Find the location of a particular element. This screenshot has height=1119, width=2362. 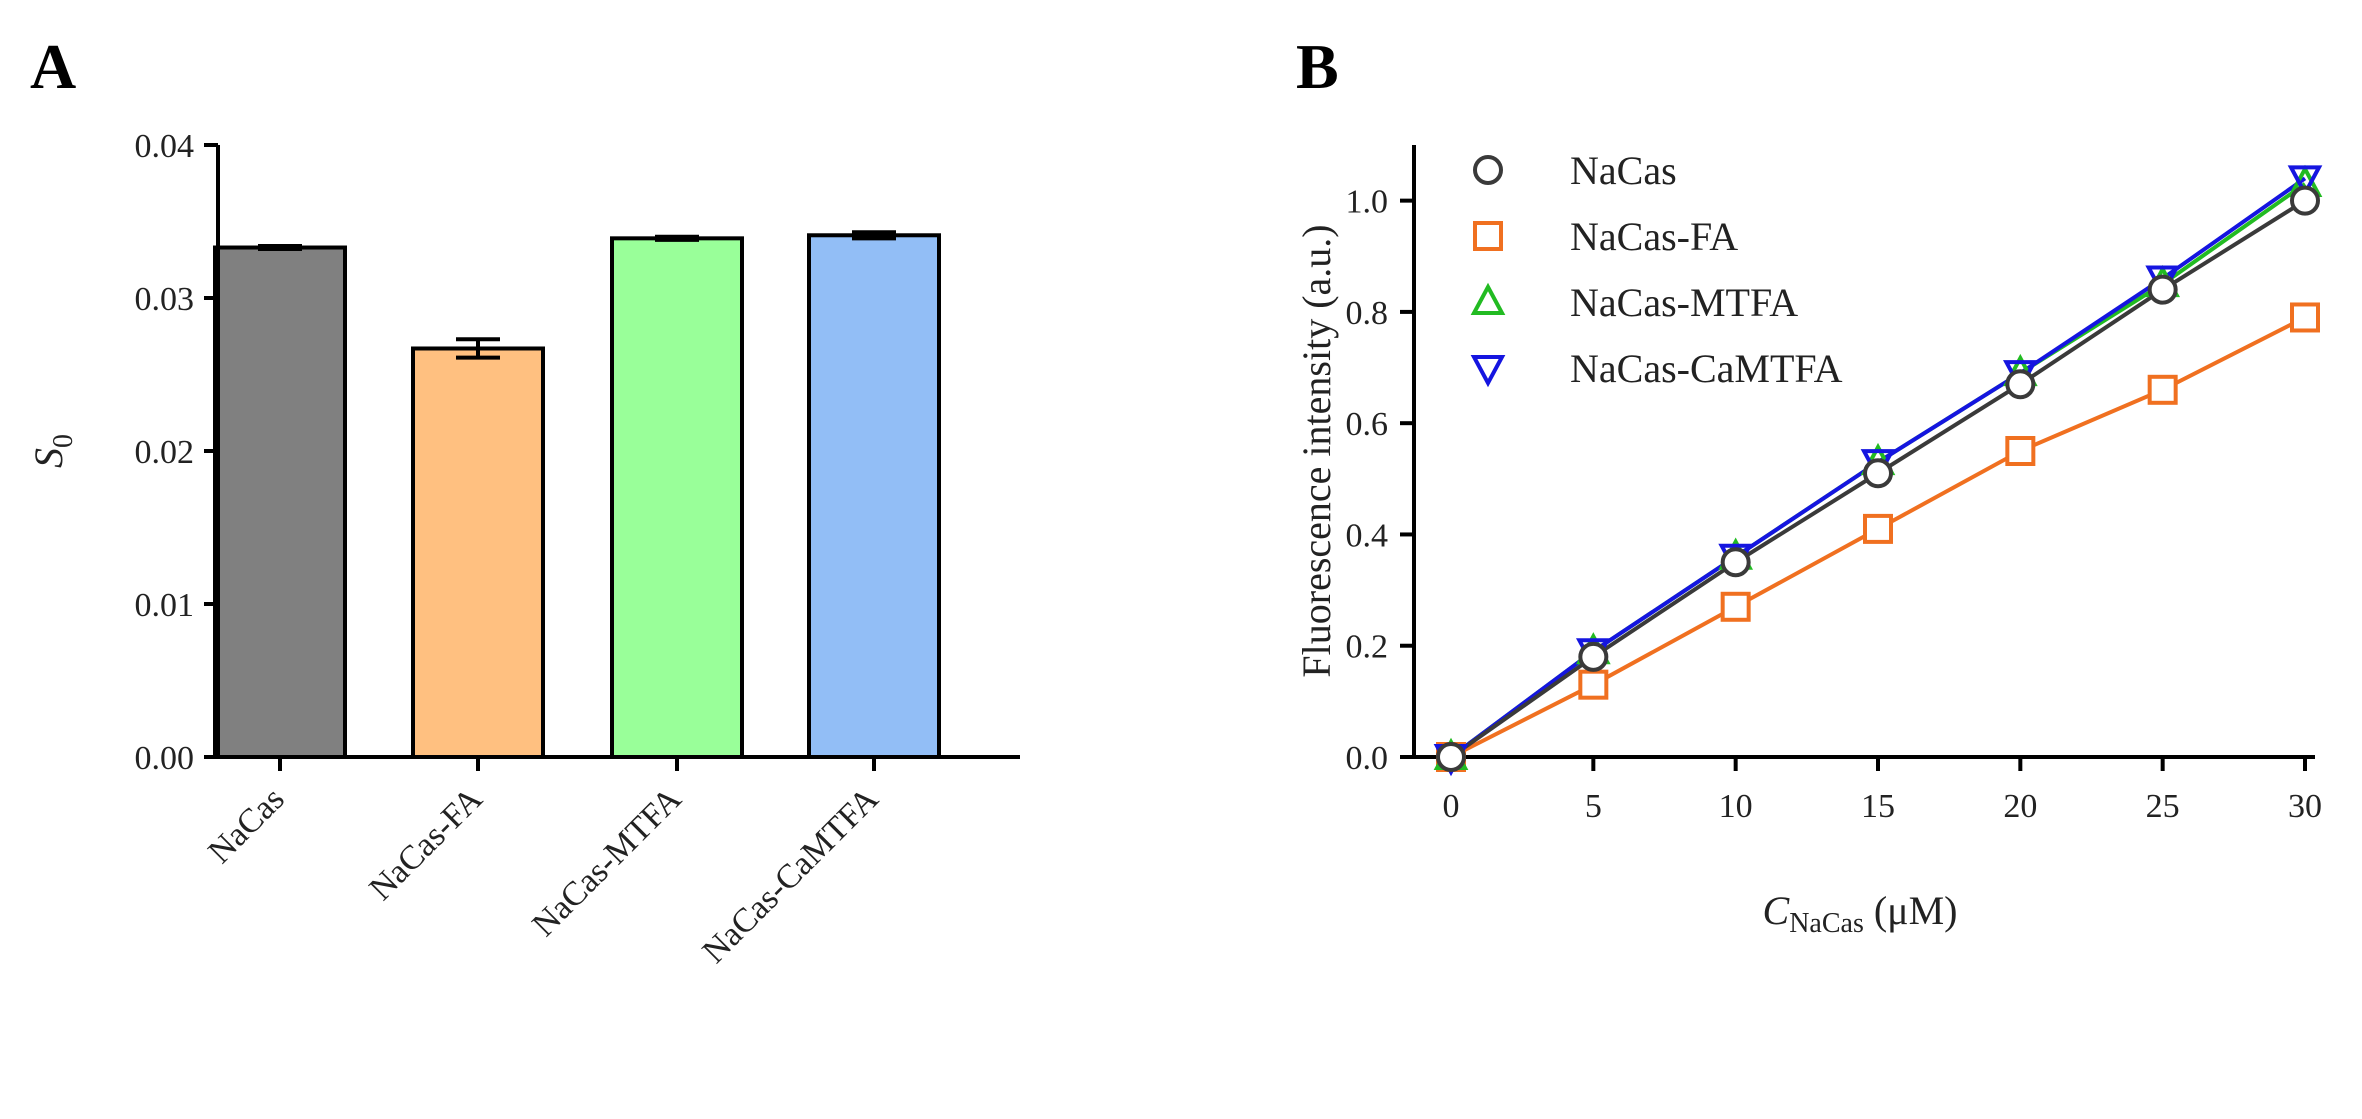

panel-b-x-axis-title-subscript: NaCas is located at coordinates (1826, 923).